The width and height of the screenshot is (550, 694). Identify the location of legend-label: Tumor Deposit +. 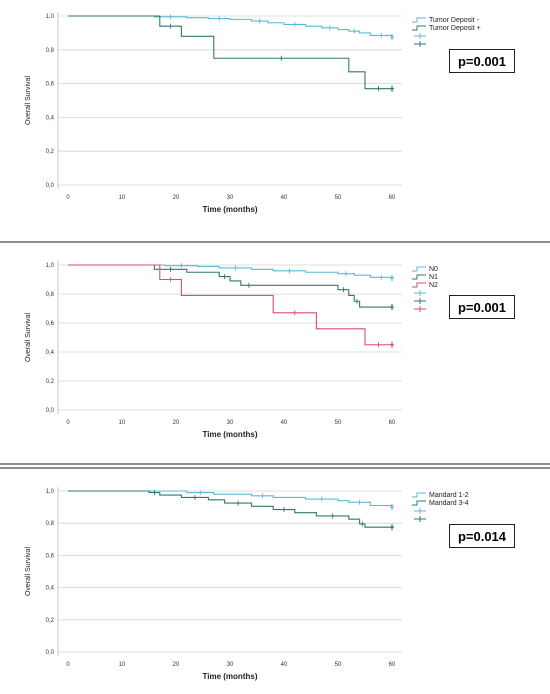
(455, 28).